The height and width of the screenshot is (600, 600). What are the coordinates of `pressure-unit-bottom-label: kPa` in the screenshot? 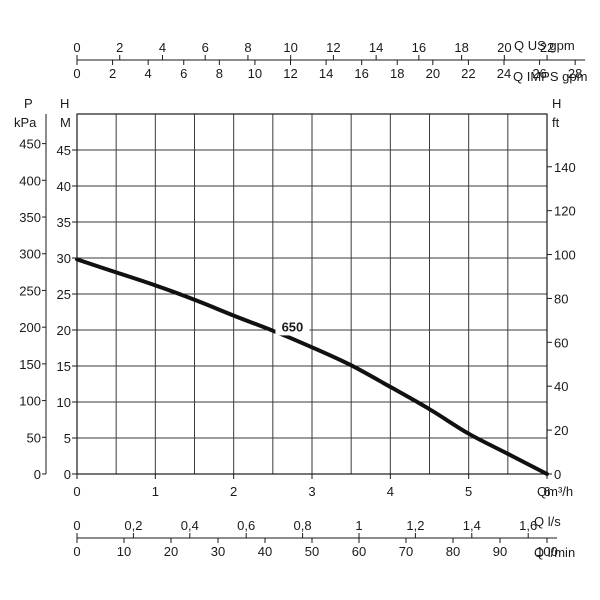 It's located at (25, 122).